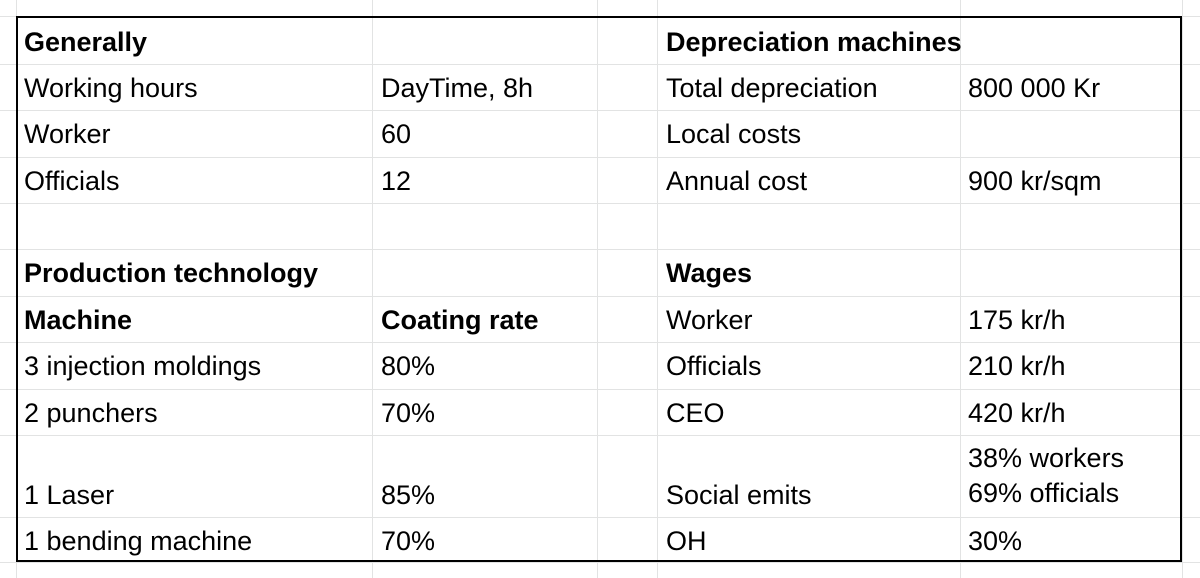 This screenshot has width=1200, height=578. Describe the element at coordinates (138, 541) in the screenshot. I see `machine-name: 1 bending machine` at that location.